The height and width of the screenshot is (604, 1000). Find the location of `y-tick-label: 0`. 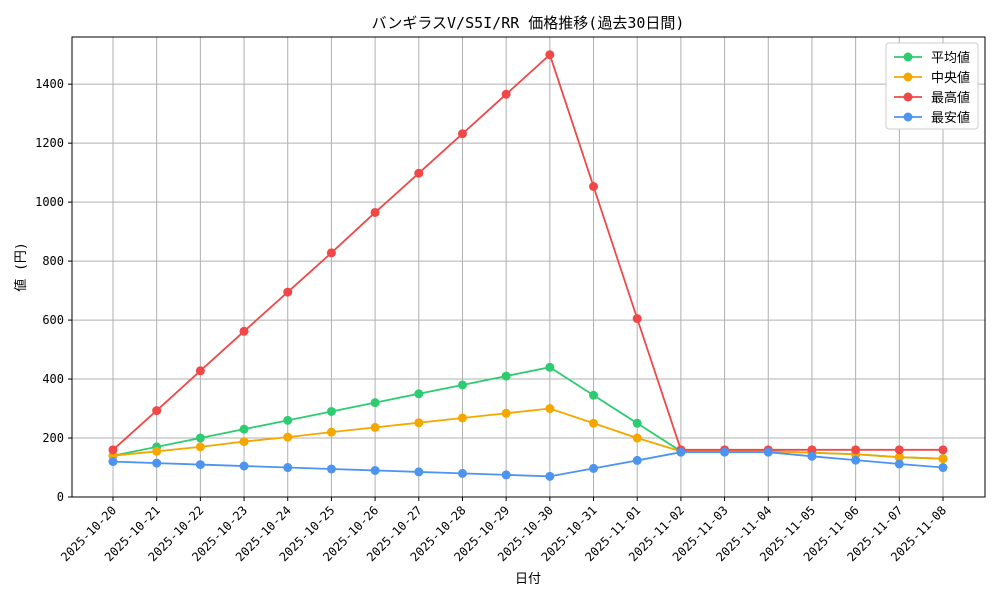

y-tick-label: 0 is located at coordinates (60, 497).